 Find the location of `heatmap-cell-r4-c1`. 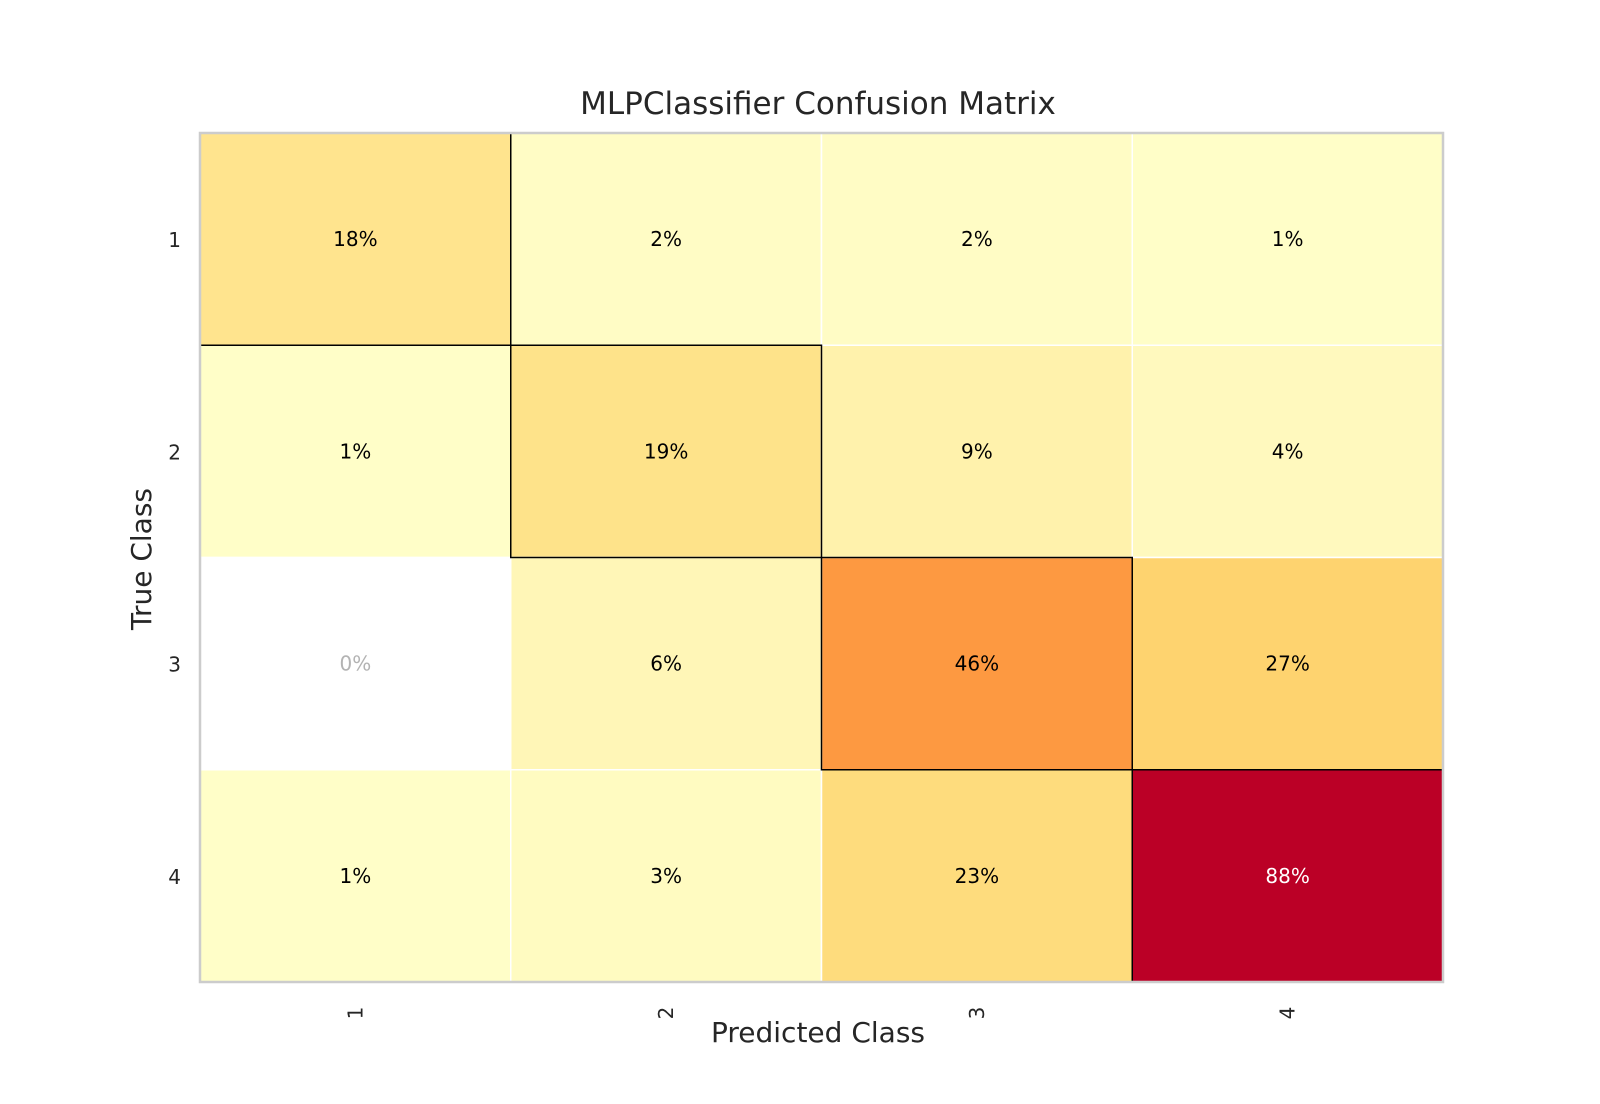

heatmap-cell-r4-c1 is located at coordinates (355, 876).